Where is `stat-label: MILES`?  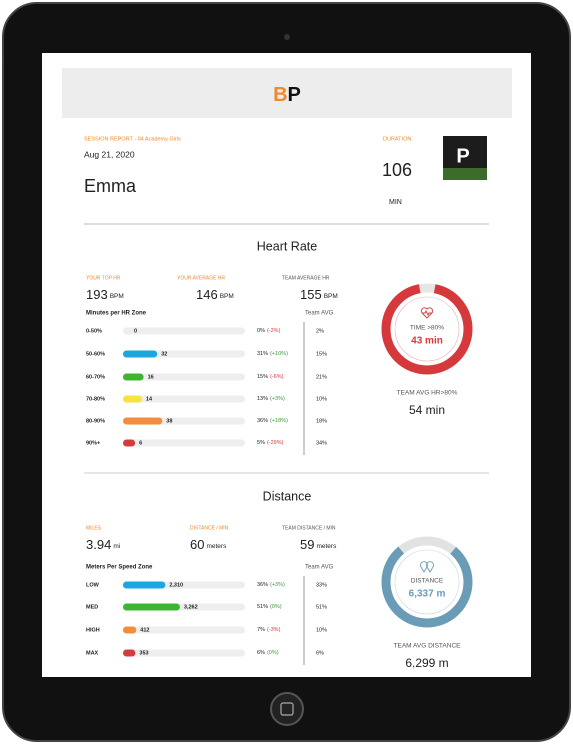
stat-label: MILES is located at coordinates (94, 528).